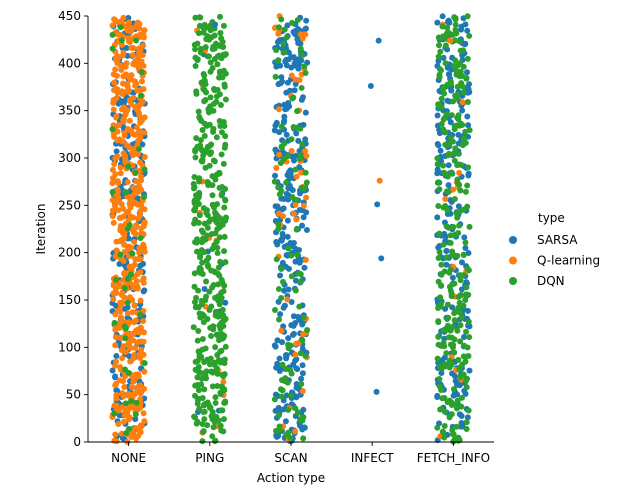  I want to click on x-tick-label: SCAN, so click(290, 458).